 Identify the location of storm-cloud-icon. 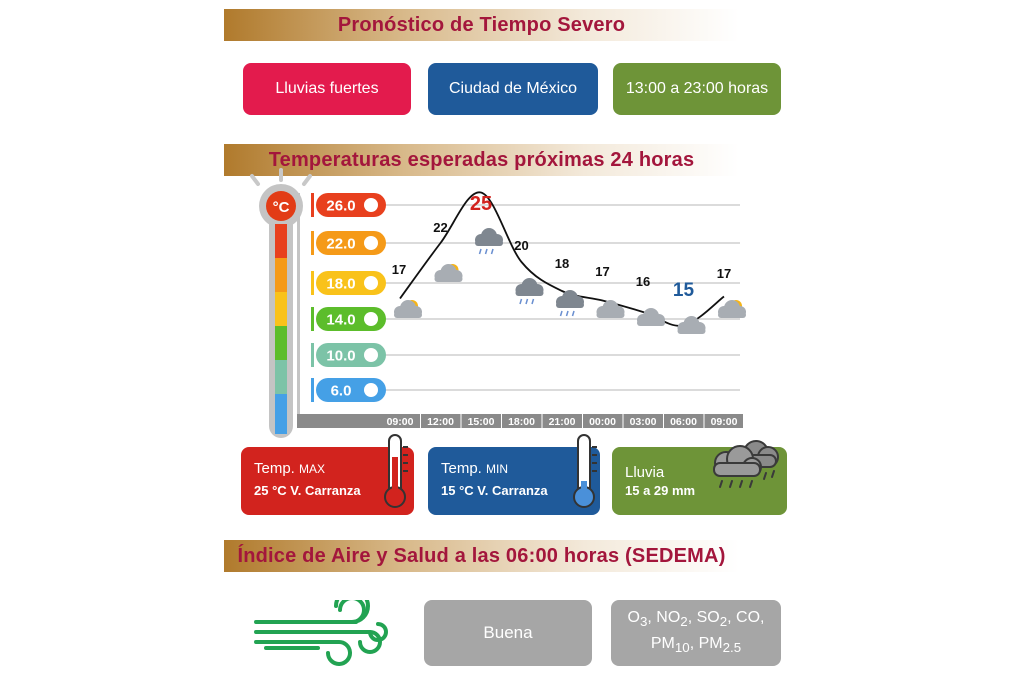
(746, 464).